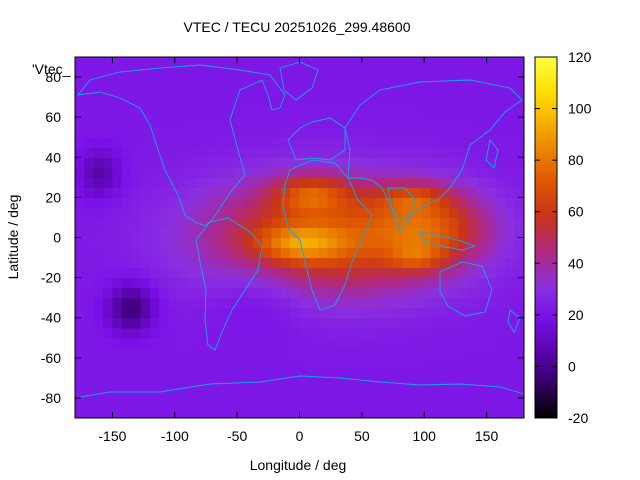  Describe the element at coordinates (546, 237) in the screenshot. I see `colorbar` at that location.